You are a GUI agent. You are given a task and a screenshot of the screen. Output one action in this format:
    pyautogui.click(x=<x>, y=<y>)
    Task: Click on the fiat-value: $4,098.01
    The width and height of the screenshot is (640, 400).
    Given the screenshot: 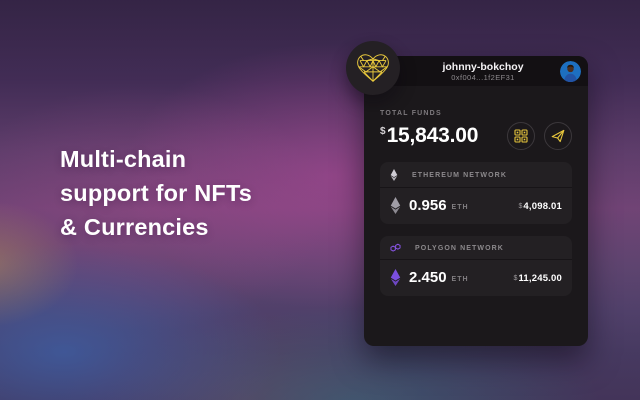 What is the action you would take?
    pyautogui.click(x=541, y=205)
    